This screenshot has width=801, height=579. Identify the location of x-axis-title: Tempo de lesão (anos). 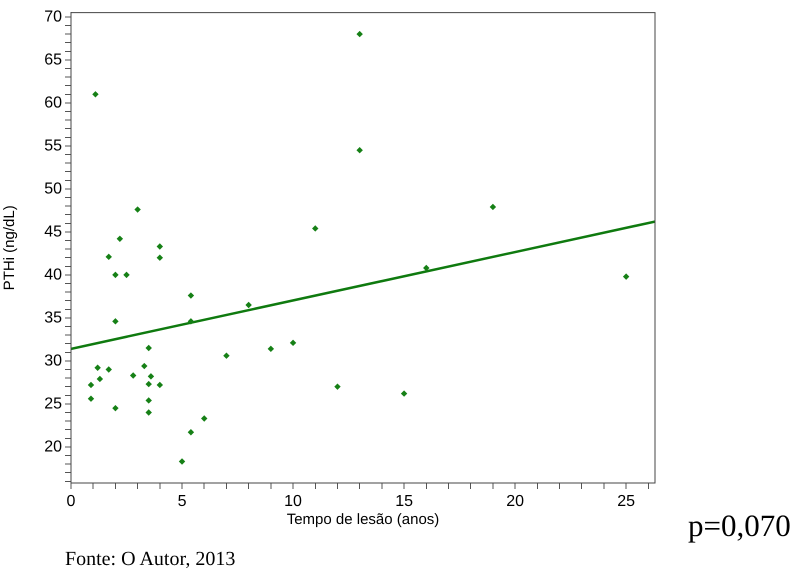
(363, 519).